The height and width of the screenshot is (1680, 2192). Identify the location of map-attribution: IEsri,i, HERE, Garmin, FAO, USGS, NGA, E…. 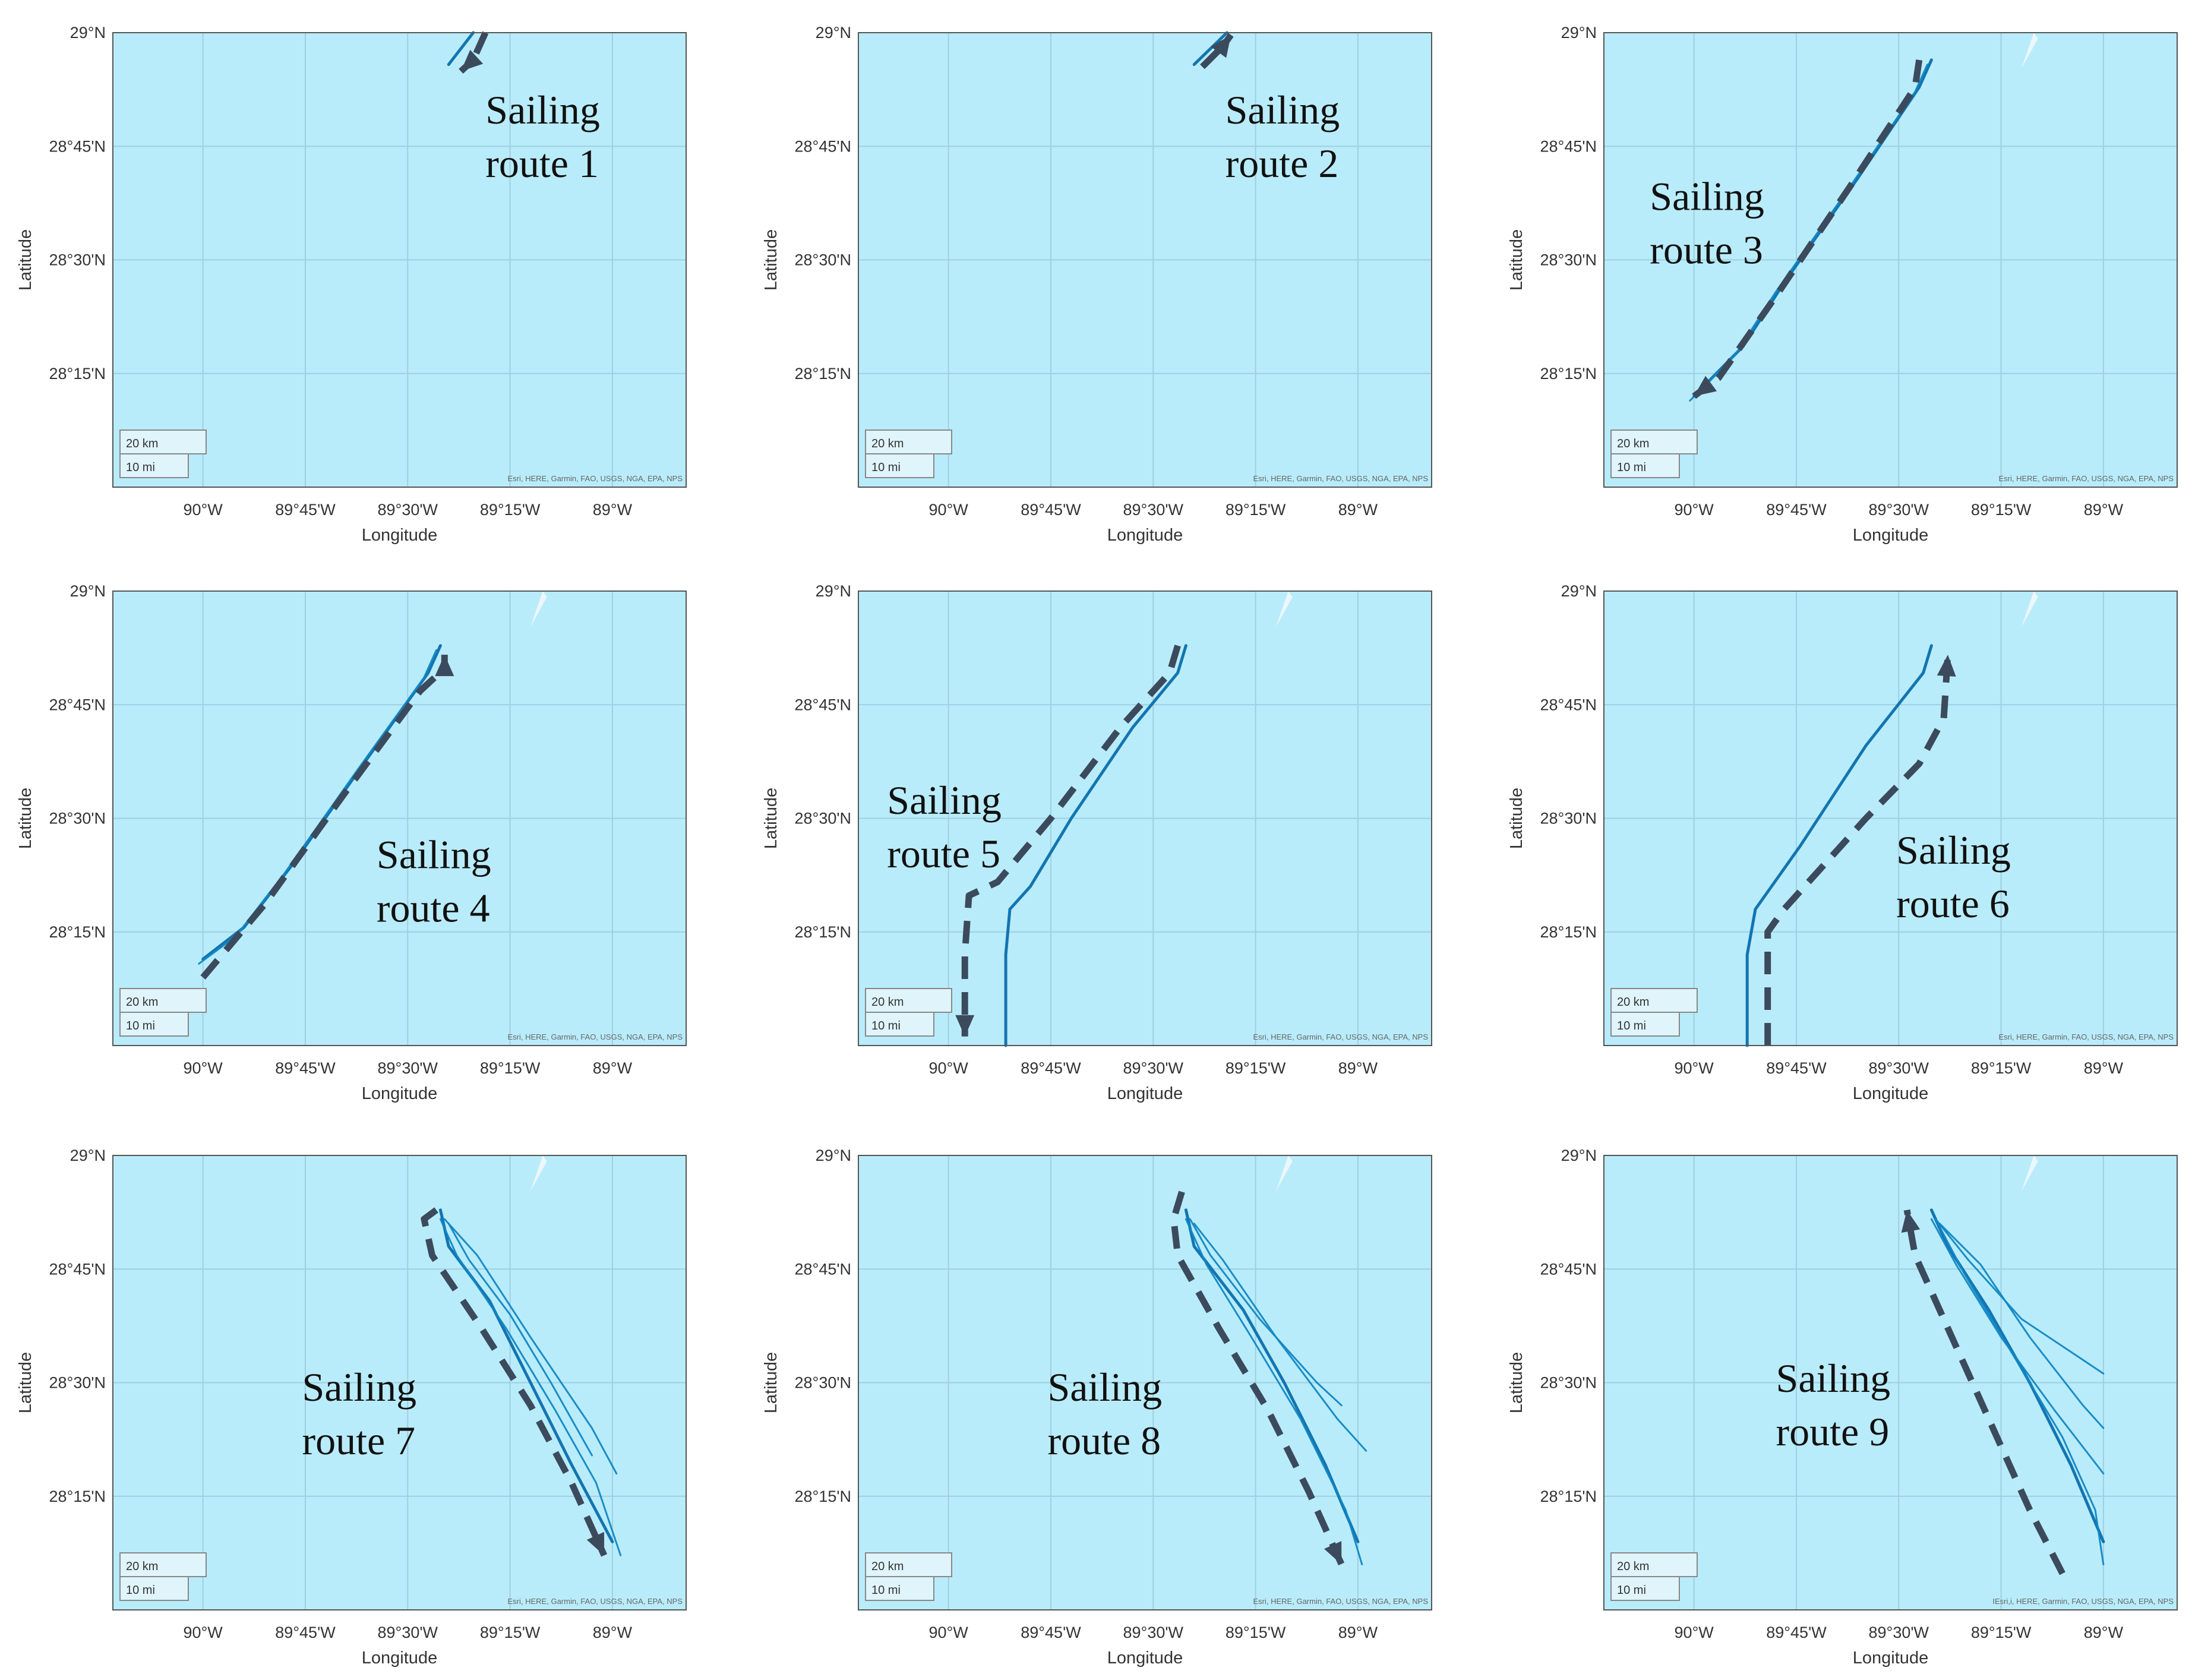
(2083, 1601).